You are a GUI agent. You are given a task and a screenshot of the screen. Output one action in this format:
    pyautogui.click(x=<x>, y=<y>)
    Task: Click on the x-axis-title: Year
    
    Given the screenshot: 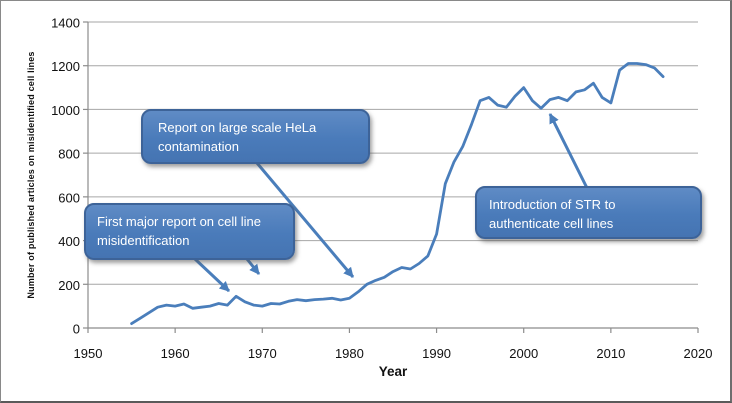 What is the action you would take?
    pyautogui.click(x=393, y=371)
    